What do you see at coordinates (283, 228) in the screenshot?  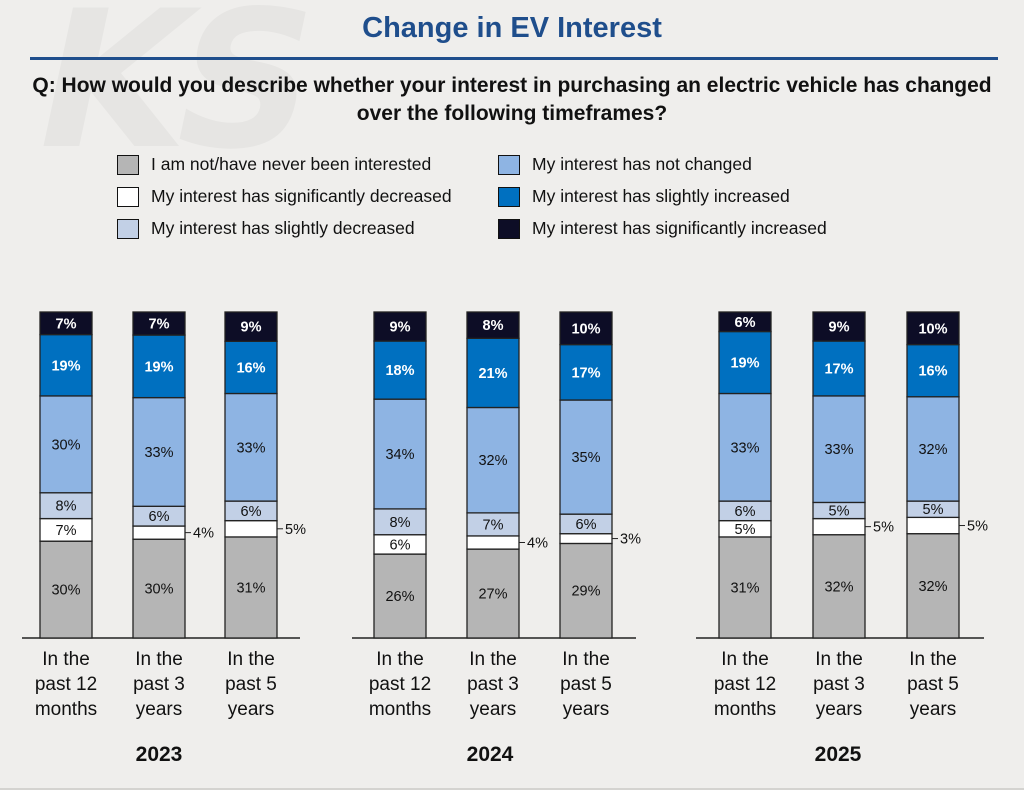 I see `legend-label: My interest has slightly decreased` at bounding box center [283, 228].